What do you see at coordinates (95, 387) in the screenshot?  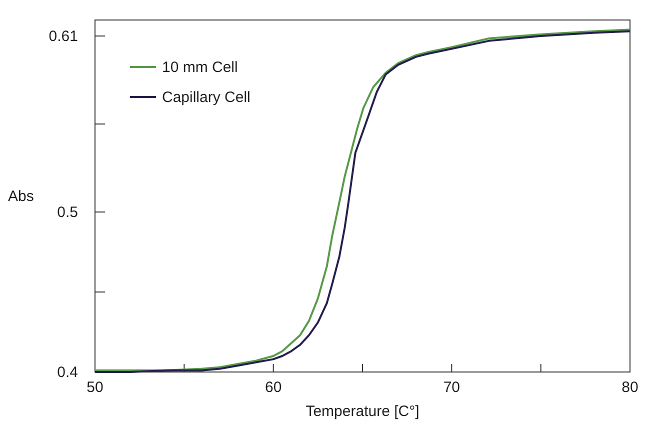 I see `x-tick-label: 50` at bounding box center [95, 387].